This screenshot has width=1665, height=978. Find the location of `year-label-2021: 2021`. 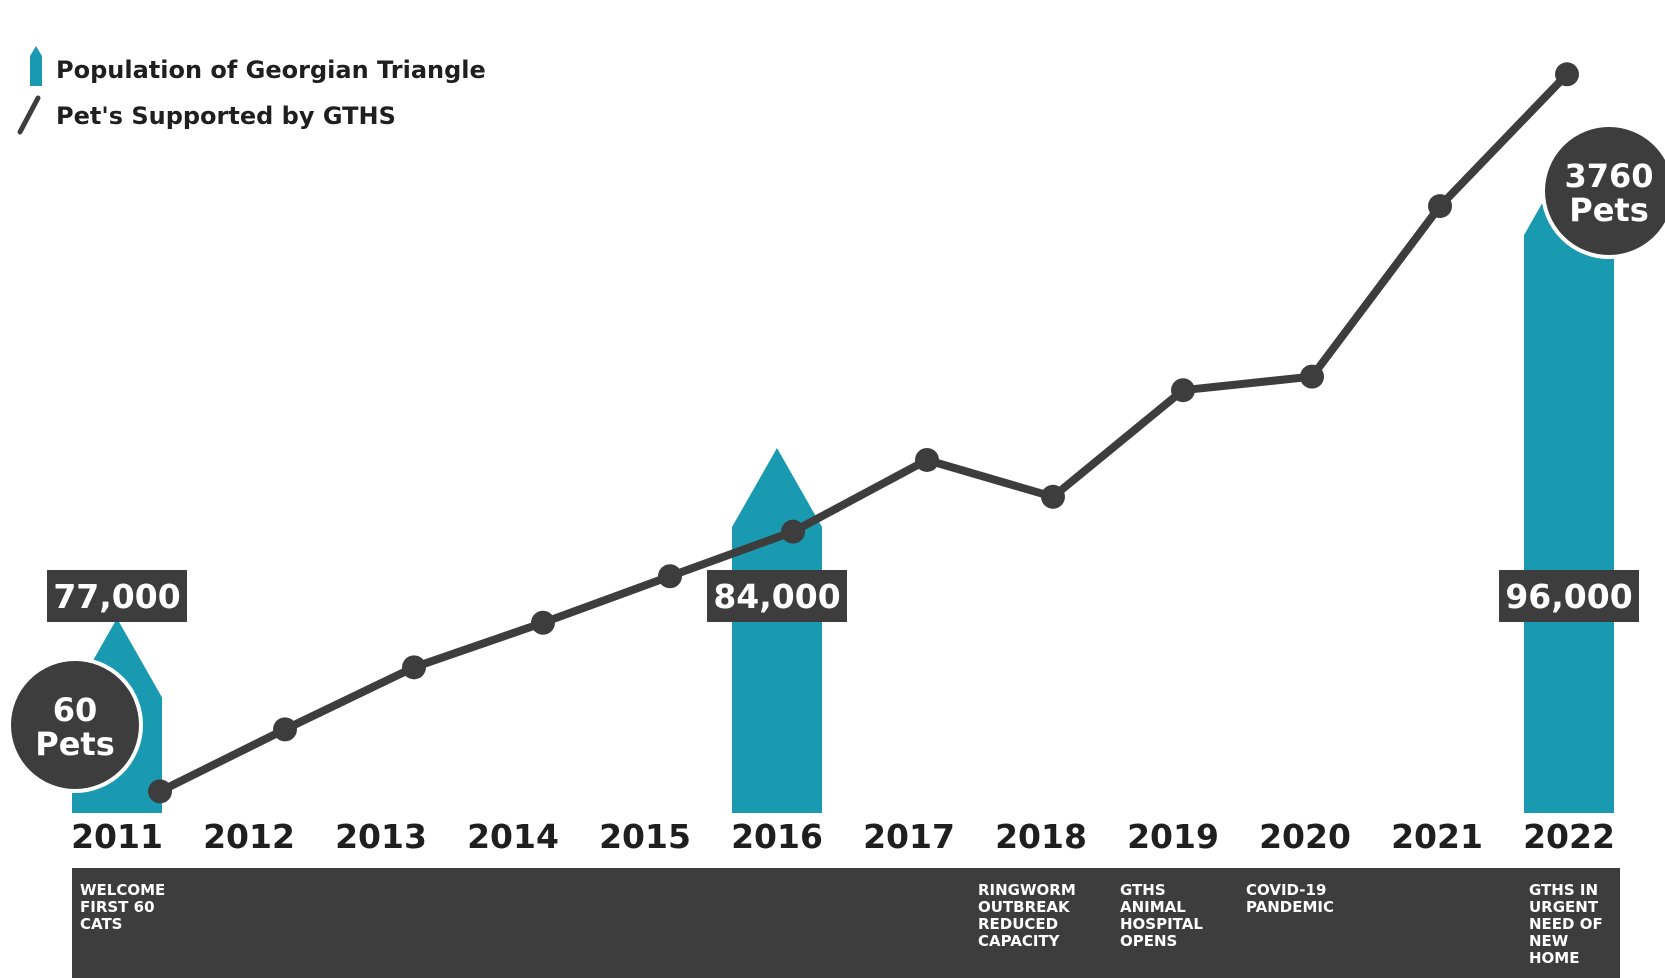

year-label-2021: 2021 is located at coordinates (1437, 836).